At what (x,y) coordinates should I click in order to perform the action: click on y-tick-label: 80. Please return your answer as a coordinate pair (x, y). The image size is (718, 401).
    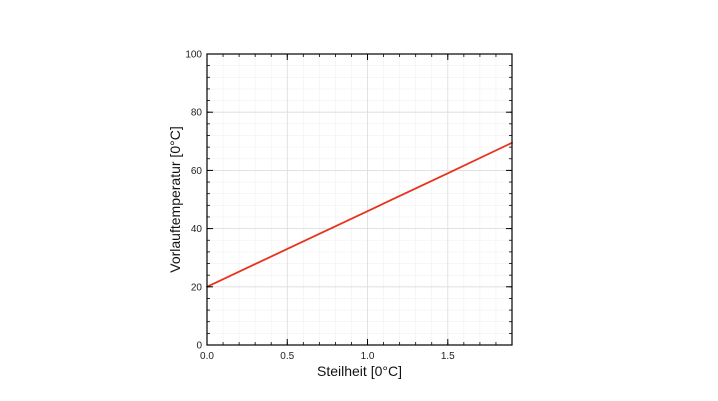
    Looking at the image, I should click on (197, 113).